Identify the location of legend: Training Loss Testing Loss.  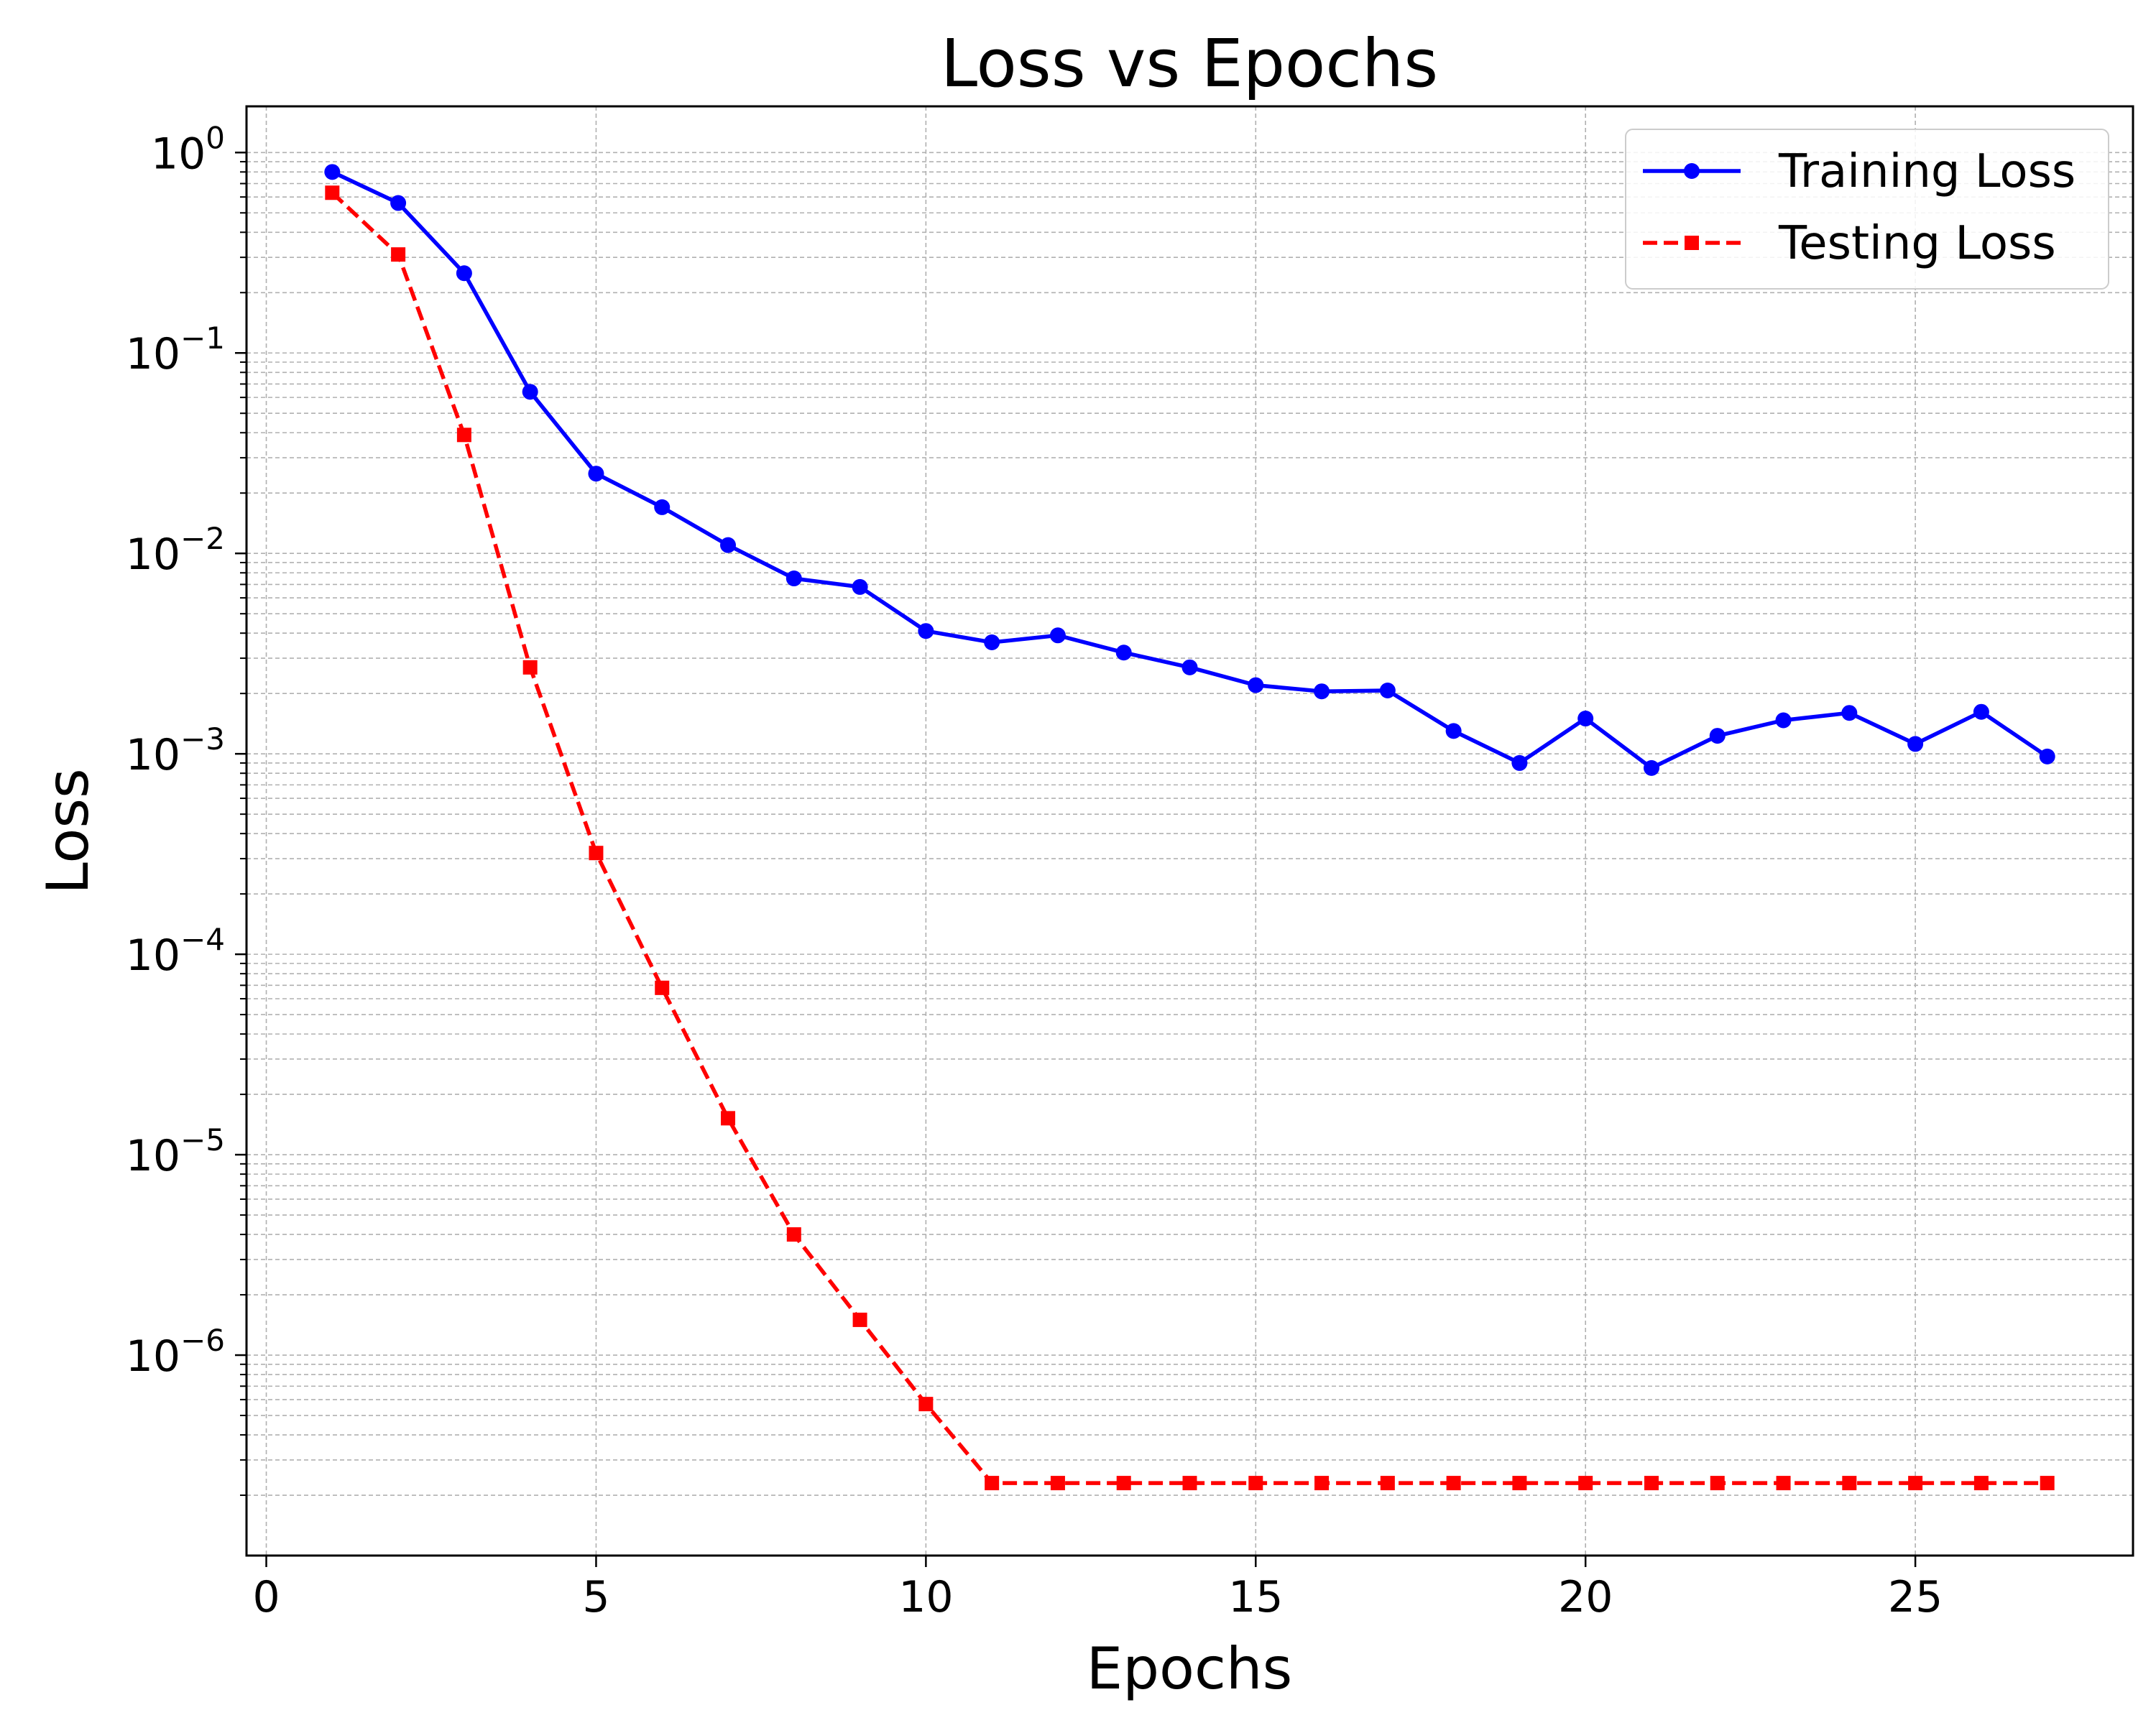
(1867, 209).